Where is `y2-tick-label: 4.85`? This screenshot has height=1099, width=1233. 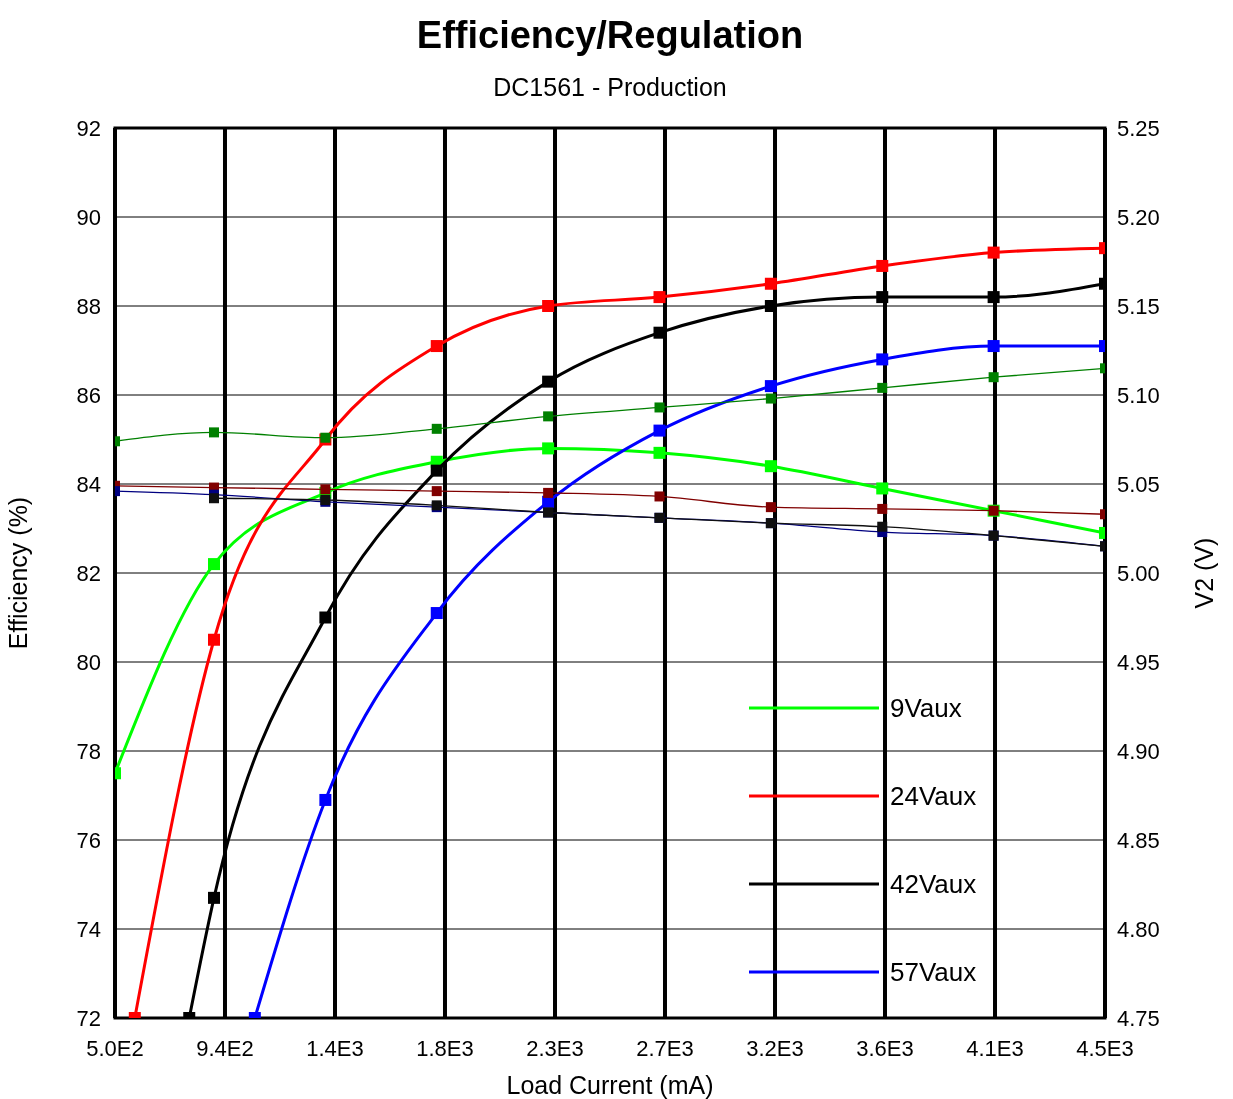
y2-tick-label: 4.85 is located at coordinates (1138, 840).